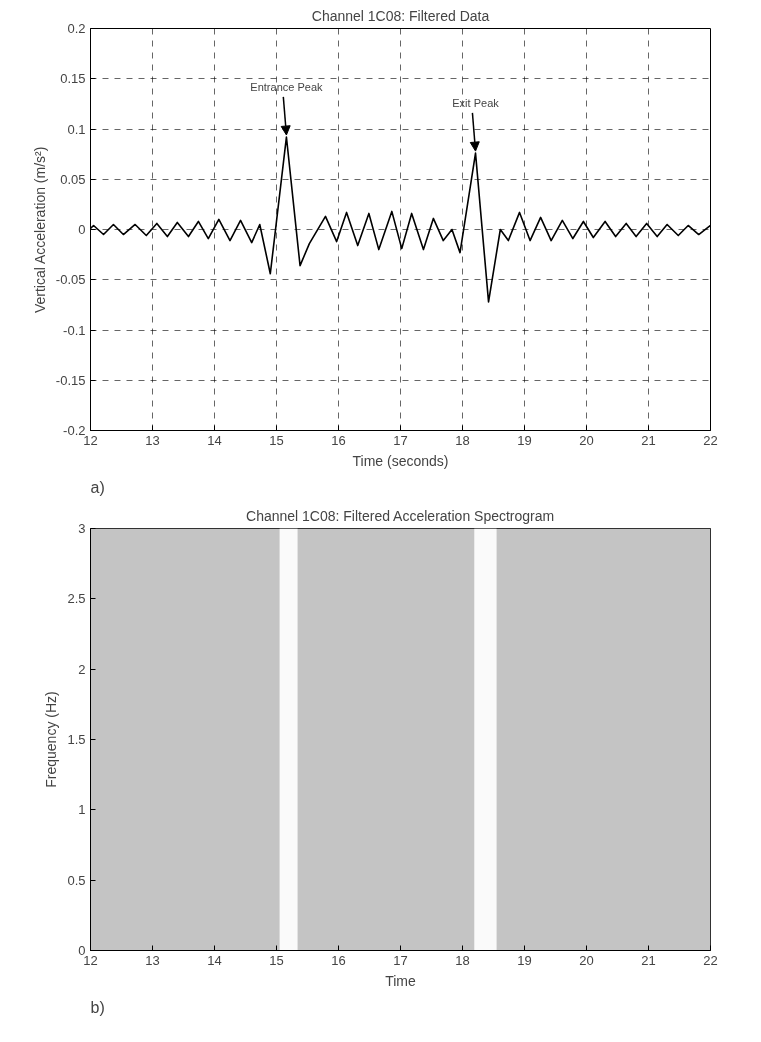 The width and height of the screenshot is (761, 1042). I want to click on y-axis-title: Frequency (Hz), so click(51, 739).